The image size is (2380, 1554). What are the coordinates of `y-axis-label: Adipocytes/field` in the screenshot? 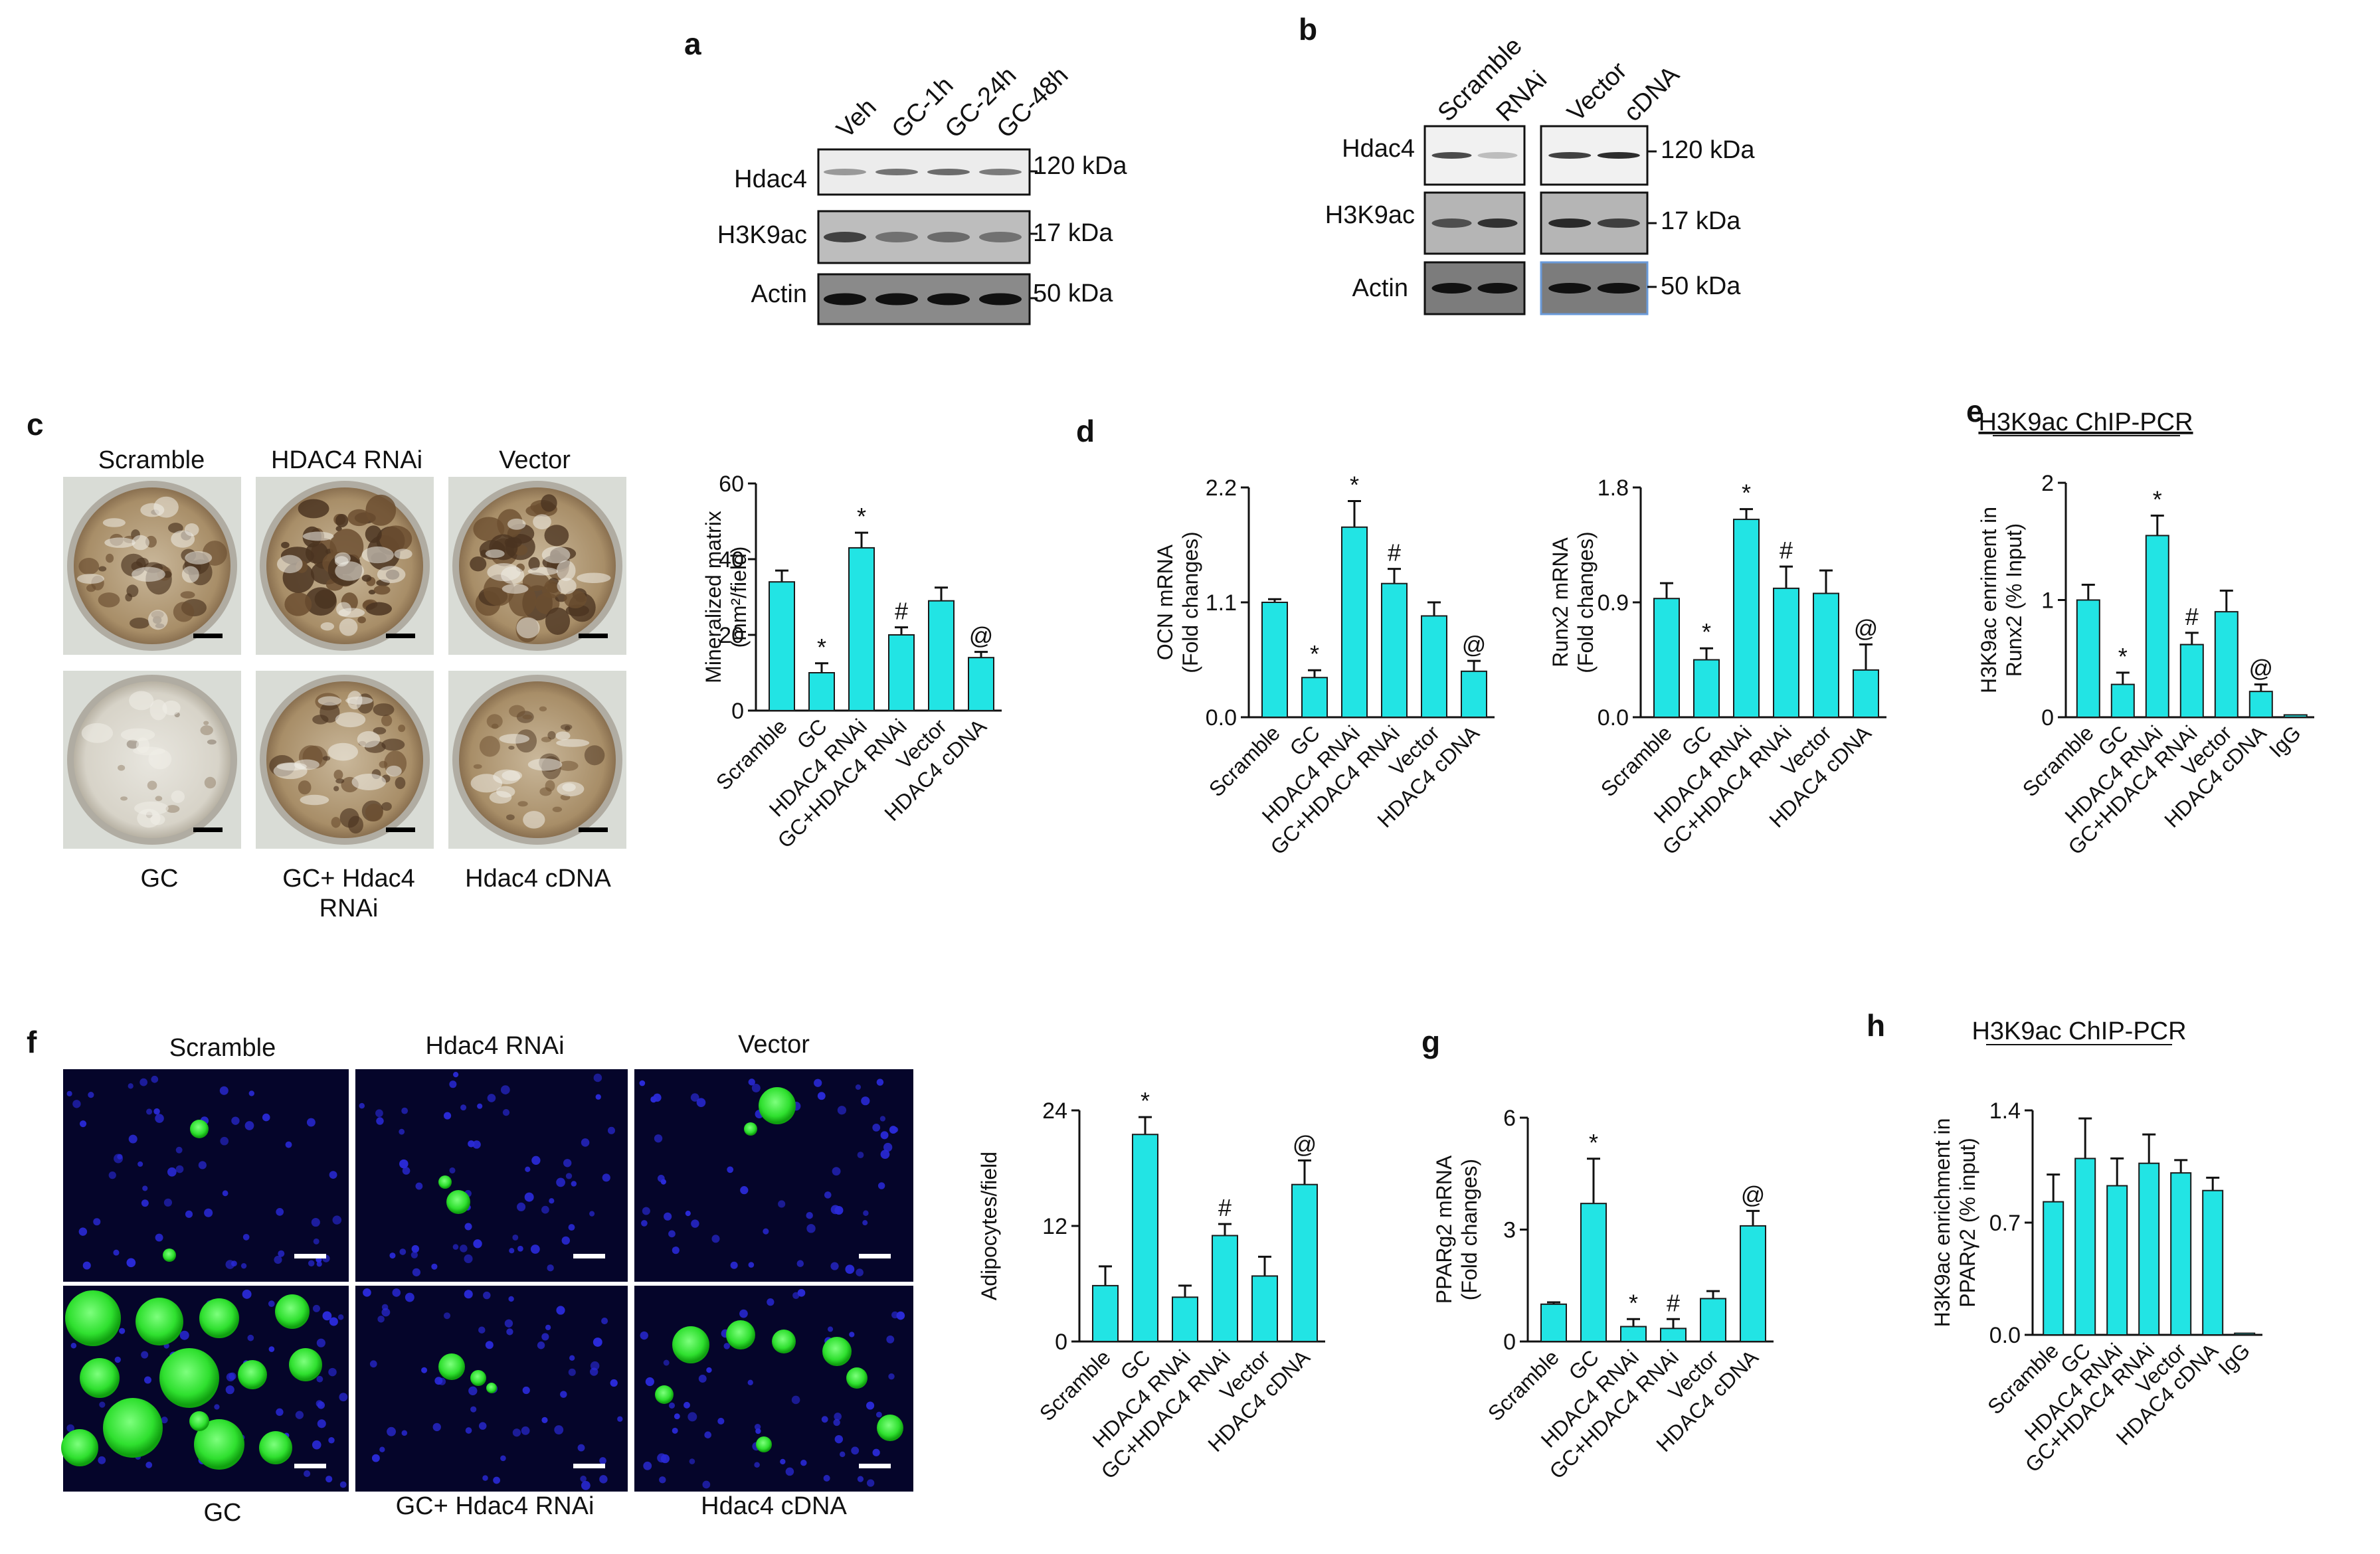 It's located at (989, 1226).